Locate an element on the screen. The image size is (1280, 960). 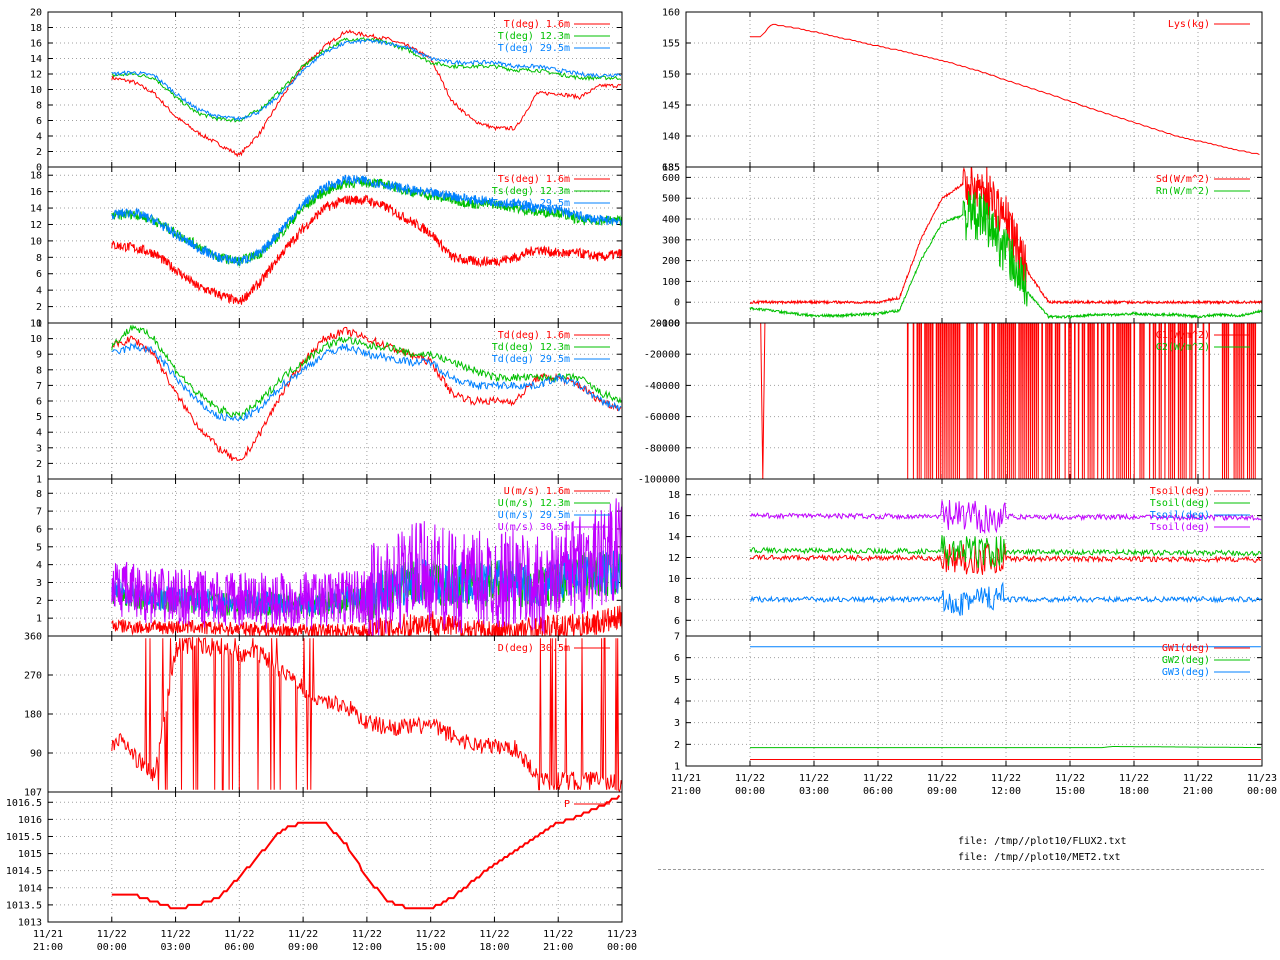
y-tick-label: 1013.5 is located at coordinates (24, 905).